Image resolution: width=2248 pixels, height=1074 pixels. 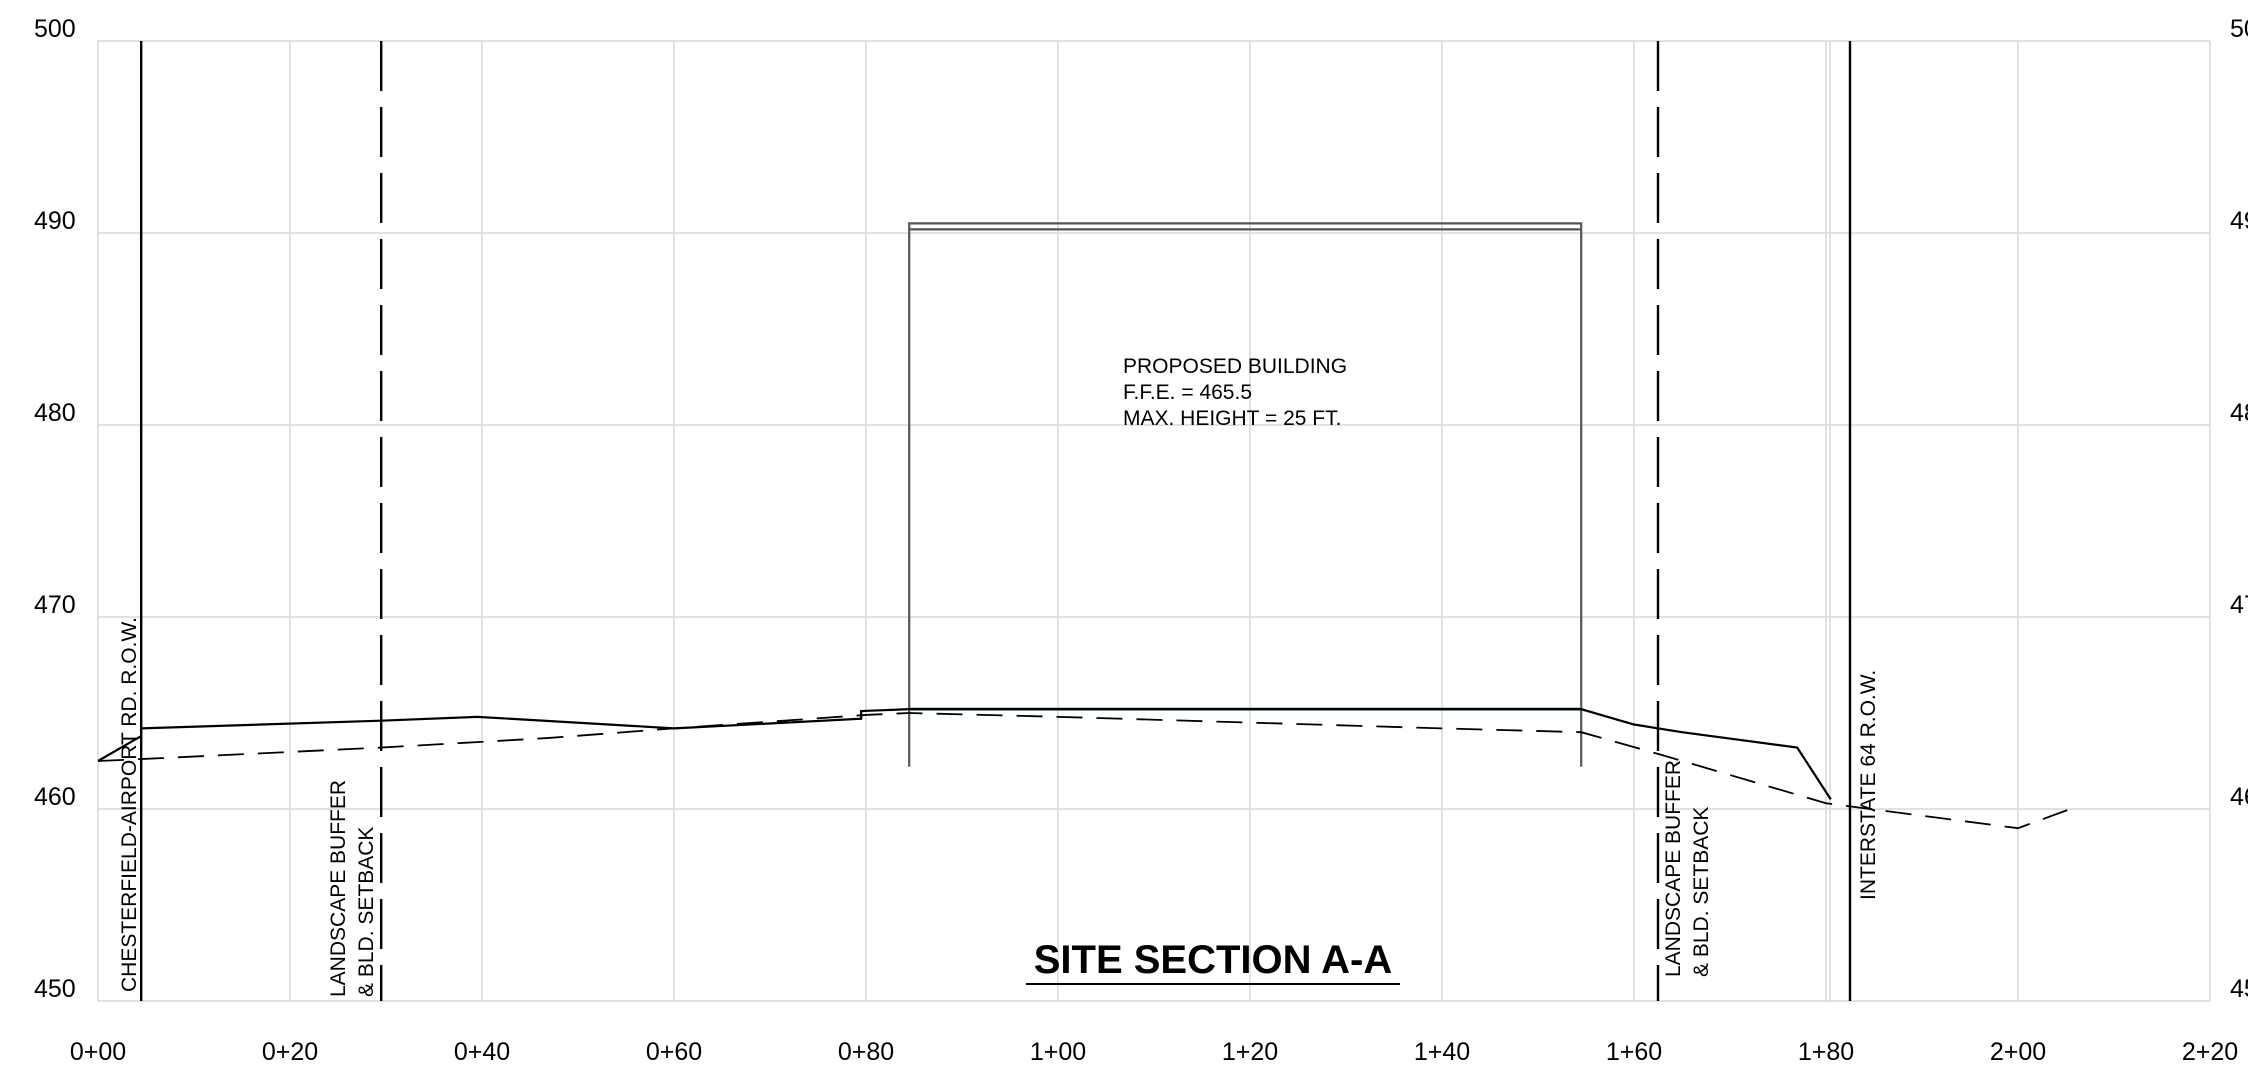 I want to click on building-note-line-1: PROPOSED BUILDING, so click(x=1235, y=366).